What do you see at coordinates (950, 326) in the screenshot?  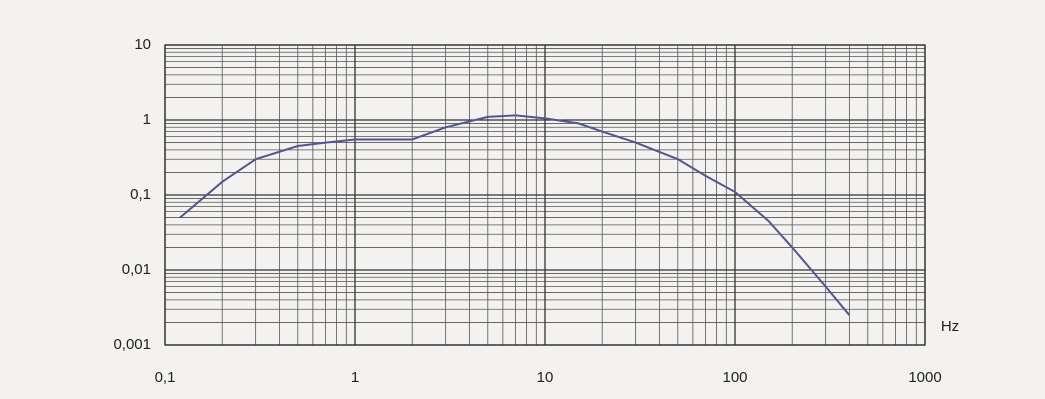 I see `x-axis-label: Hz` at bounding box center [950, 326].